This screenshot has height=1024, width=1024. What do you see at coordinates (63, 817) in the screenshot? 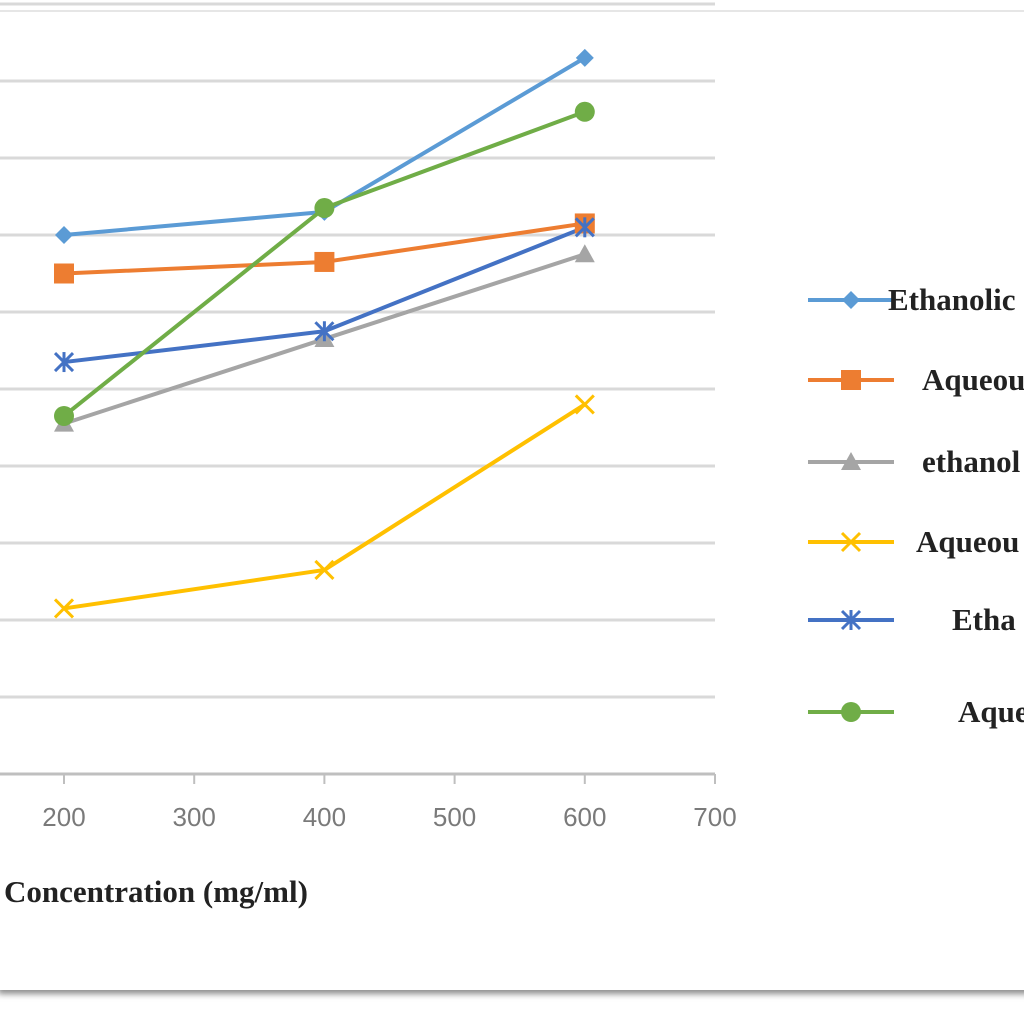
I see `x-tick-label: 200` at bounding box center [63, 817].